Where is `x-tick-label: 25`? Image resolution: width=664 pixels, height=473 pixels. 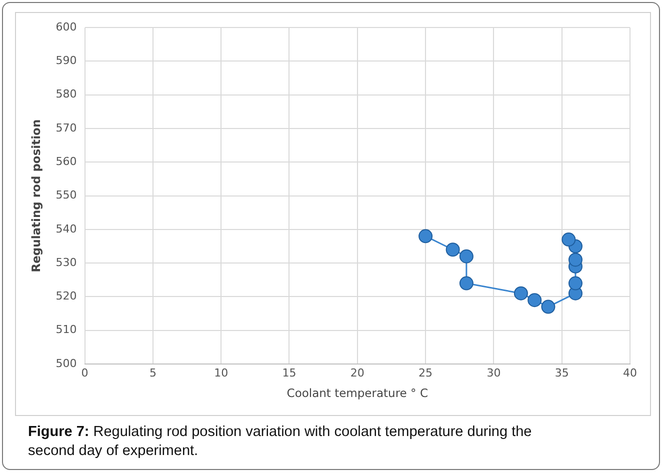 x-tick-label: 25 is located at coordinates (425, 373).